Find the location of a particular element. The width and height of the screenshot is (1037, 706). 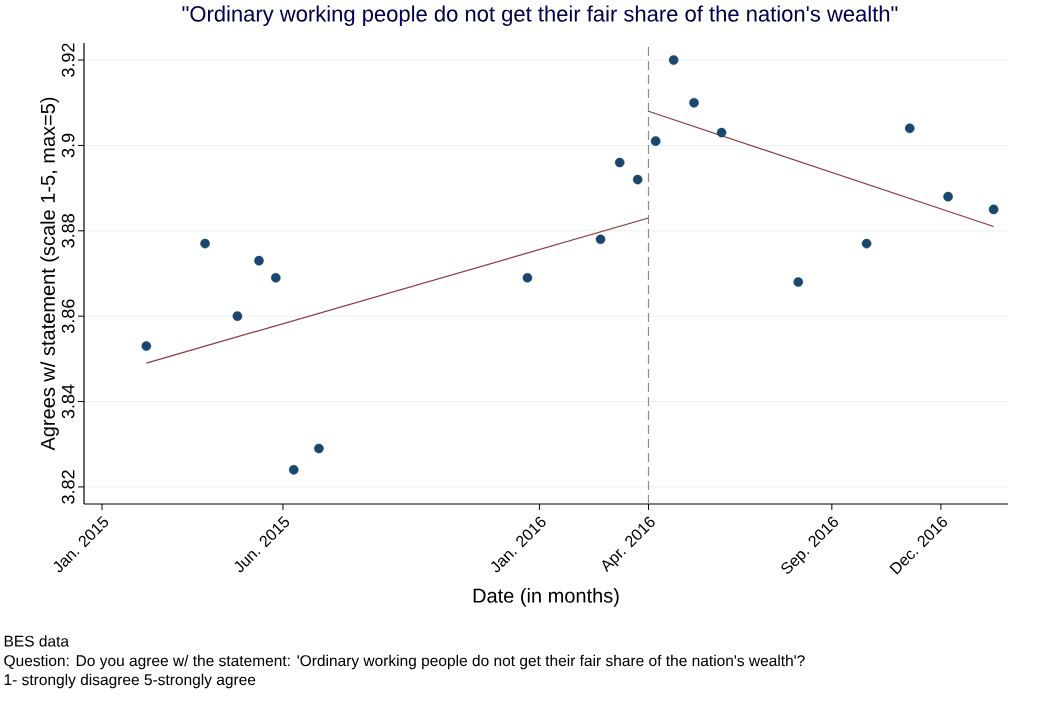

text: 1- strongly disagree 5-strongly agree is located at coordinates (130, 681).